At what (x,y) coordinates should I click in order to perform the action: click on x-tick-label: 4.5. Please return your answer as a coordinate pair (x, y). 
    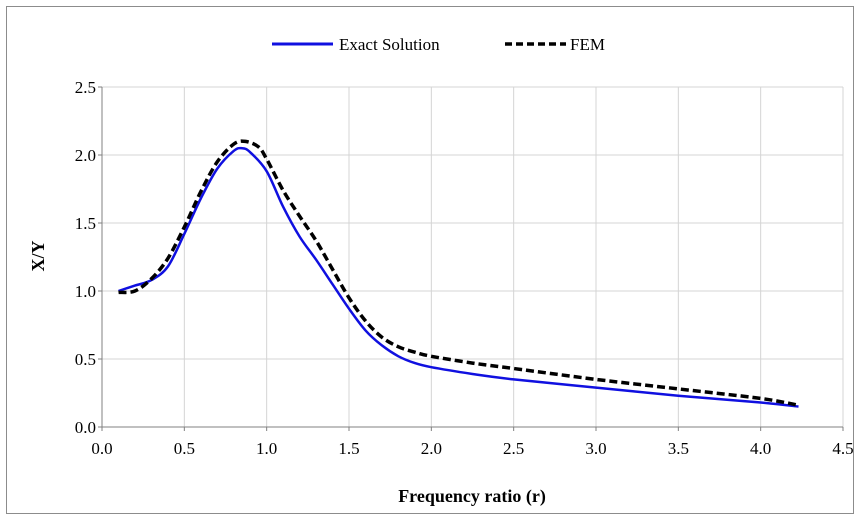
    Looking at the image, I should click on (842, 448).